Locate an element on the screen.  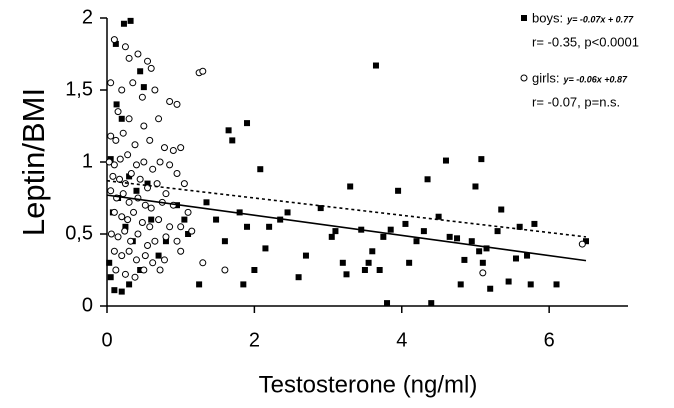
x-tick-label: 2 is located at coordinates (254, 340).